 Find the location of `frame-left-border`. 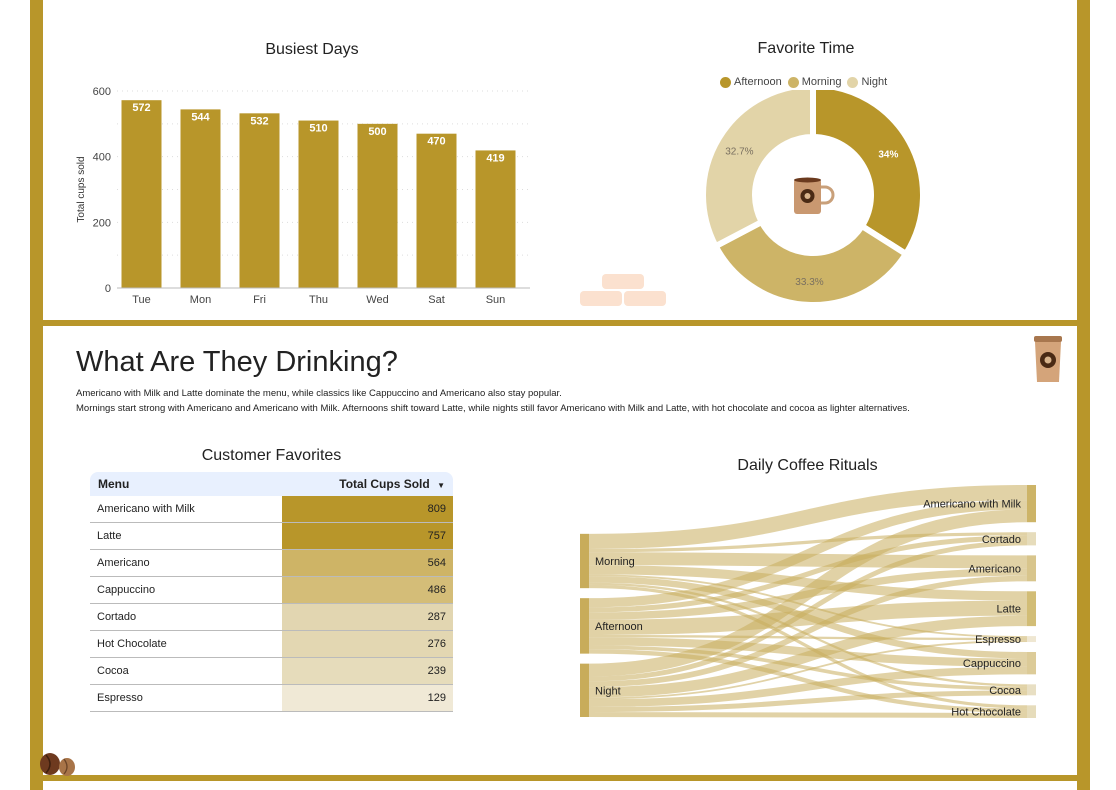

frame-left-border is located at coordinates (36, 395).